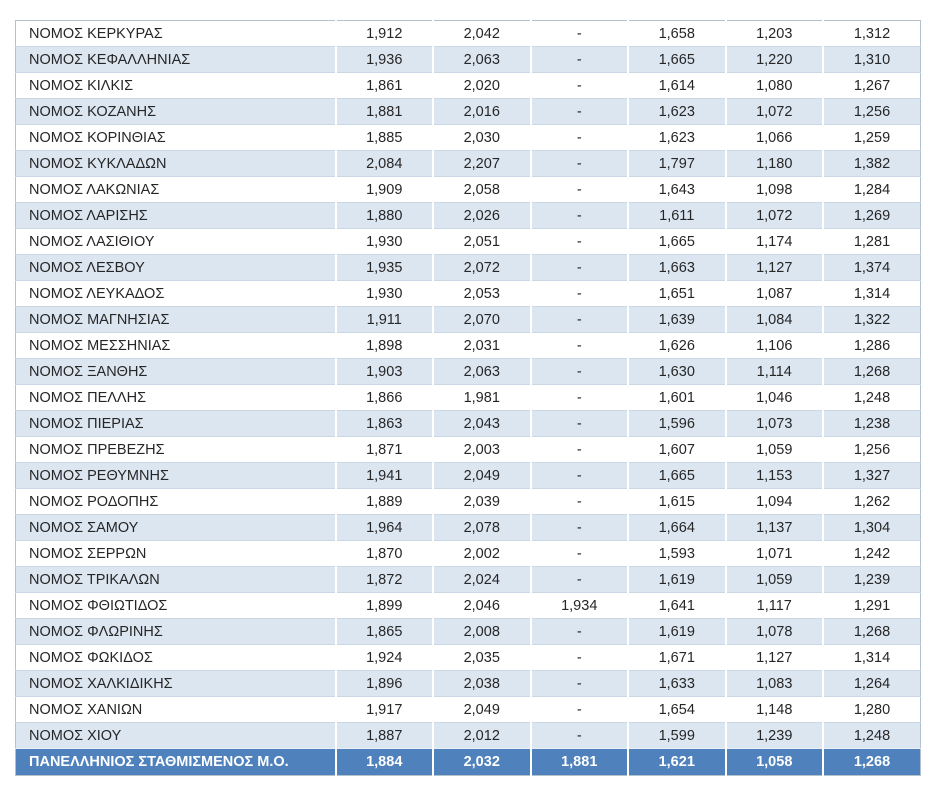  I want to click on value-cell: 1,248, so click(872, 735).